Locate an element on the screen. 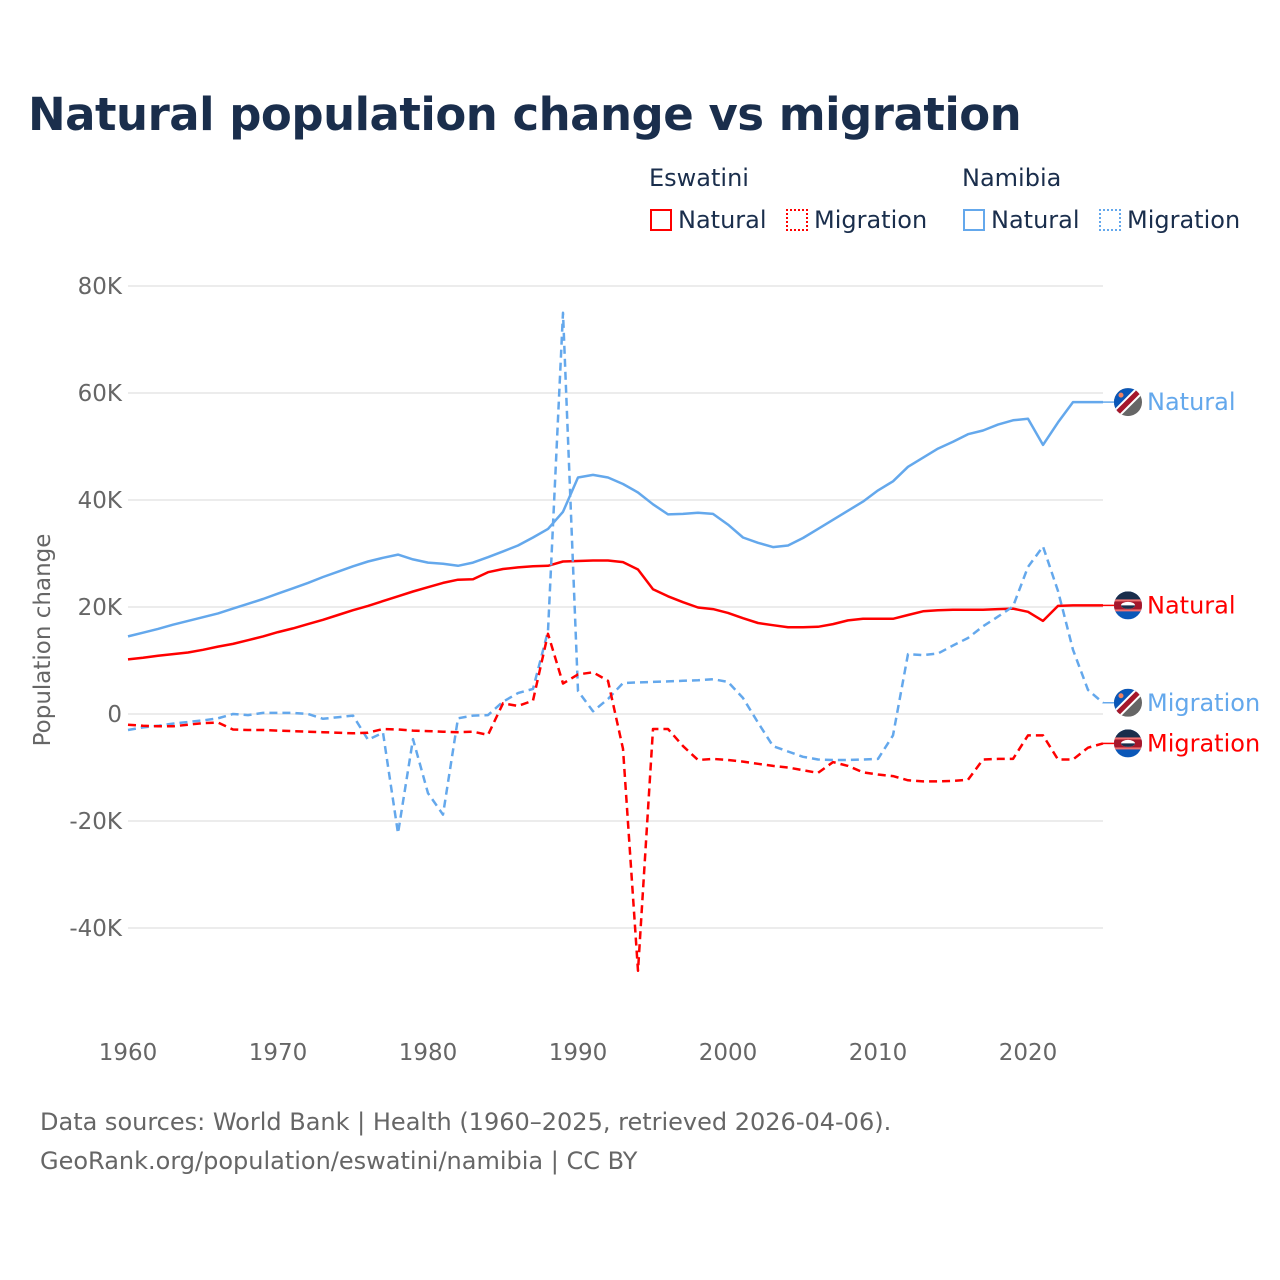 This screenshot has height=1280, width=1280. y-tick-label: 80K is located at coordinates (100, 287).